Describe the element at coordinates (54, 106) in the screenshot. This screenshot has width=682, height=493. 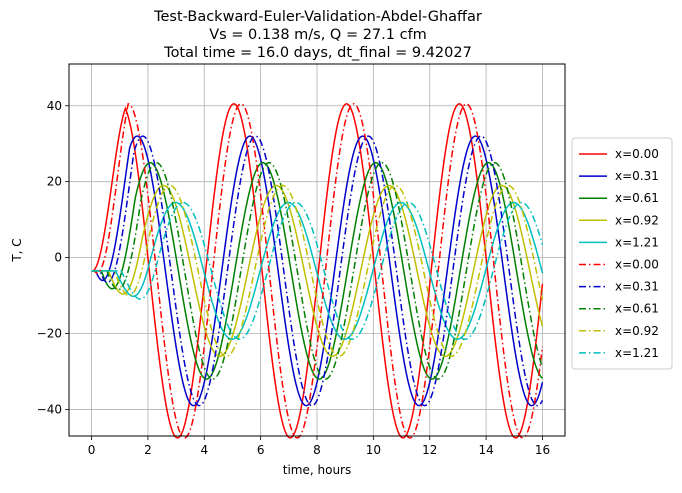
I see `y-tick-label: 40` at that location.